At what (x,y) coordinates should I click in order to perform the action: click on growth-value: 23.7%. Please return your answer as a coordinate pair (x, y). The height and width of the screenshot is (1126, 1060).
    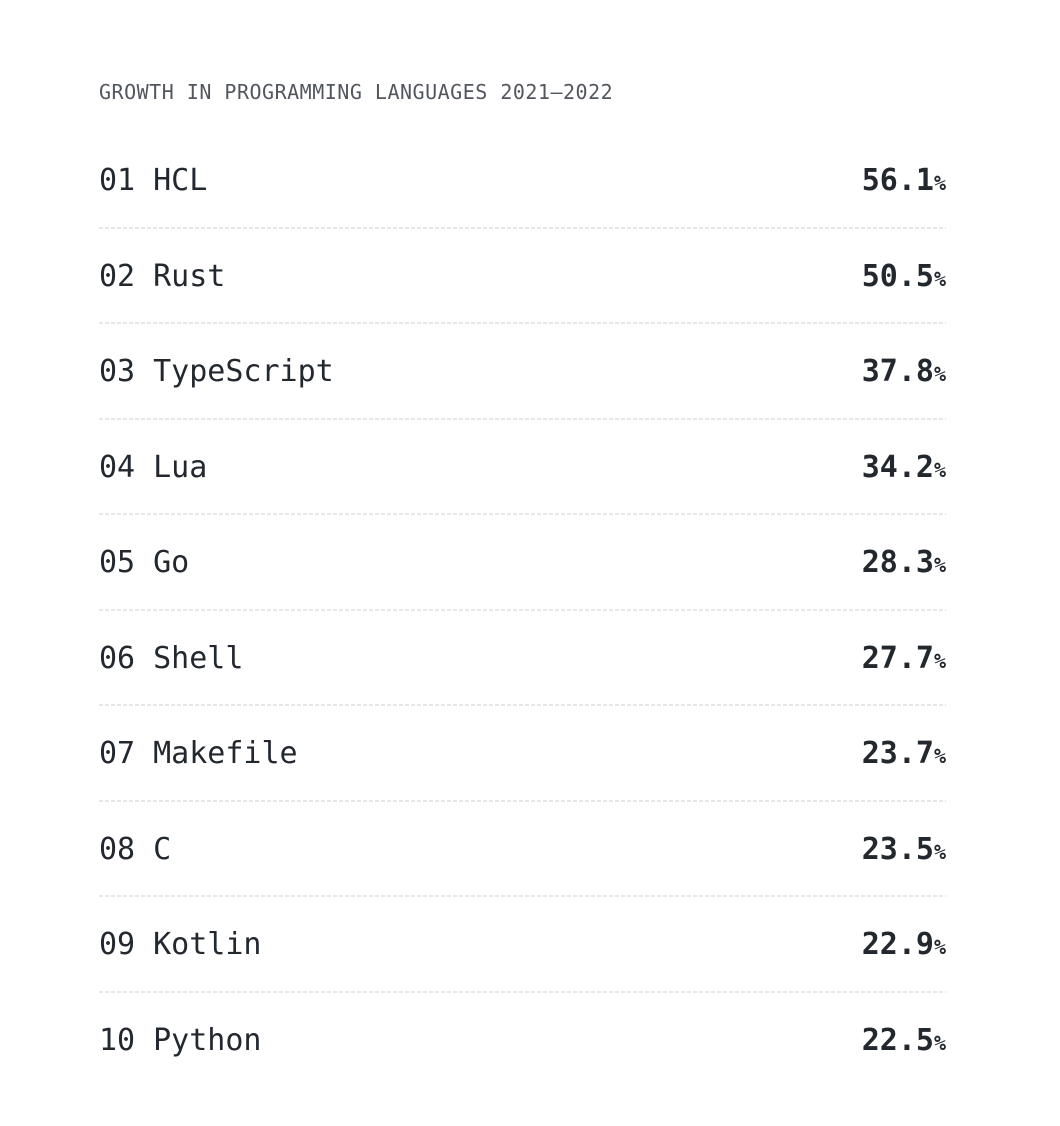
    Looking at the image, I should click on (904, 753).